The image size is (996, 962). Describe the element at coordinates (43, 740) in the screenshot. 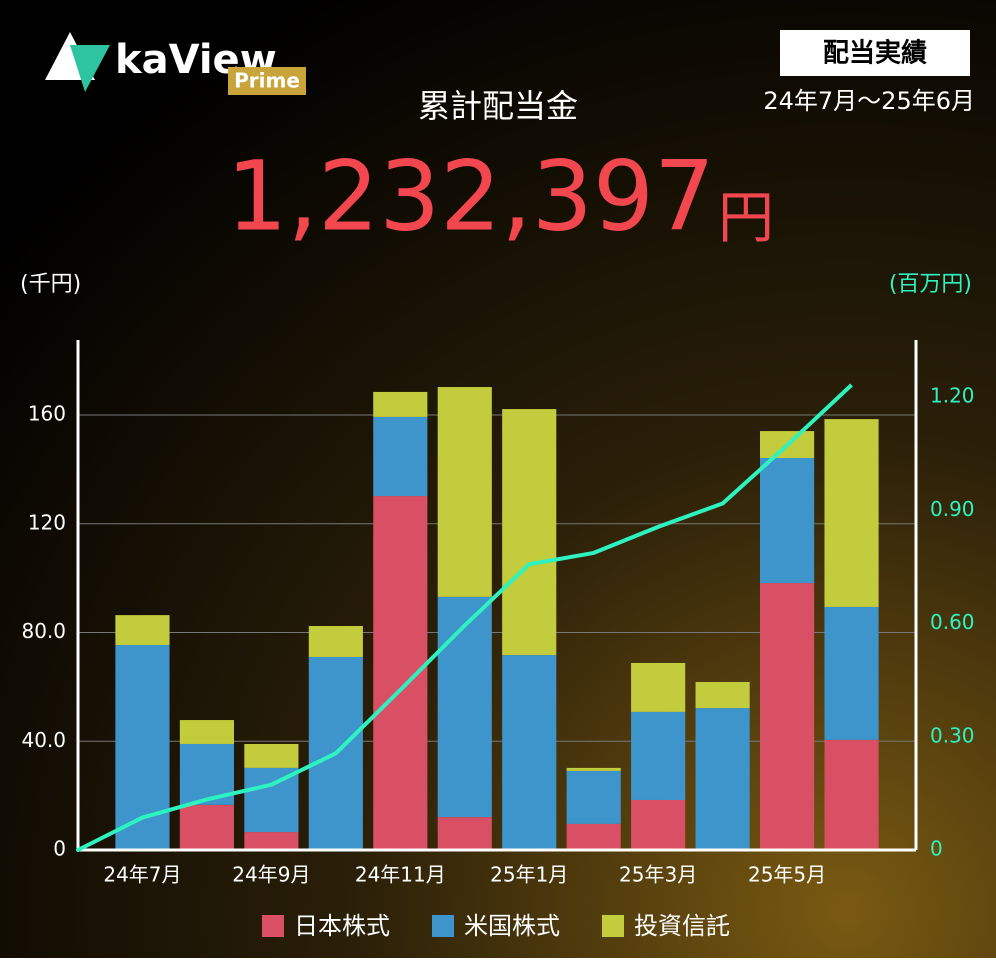

I see `y-tick-label: 40.0` at that location.